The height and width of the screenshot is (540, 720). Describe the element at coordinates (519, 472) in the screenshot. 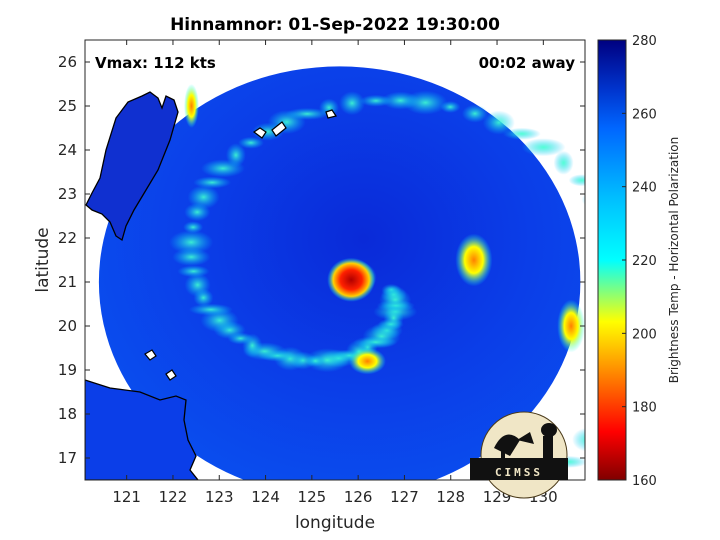

I see `logo-text: CIMSS` at that location.